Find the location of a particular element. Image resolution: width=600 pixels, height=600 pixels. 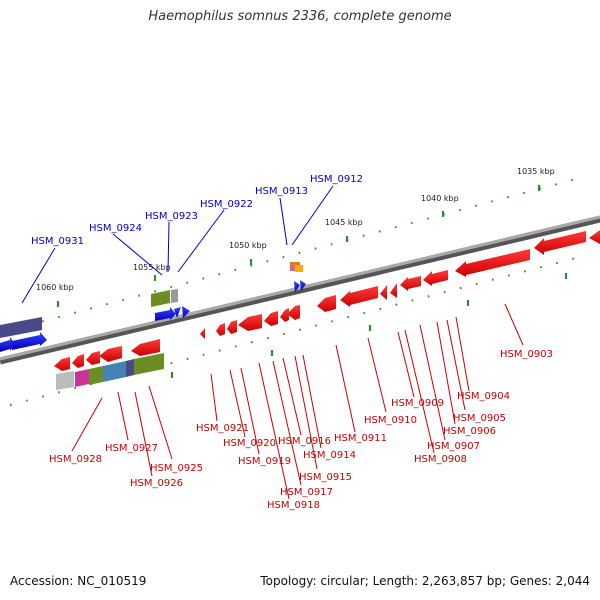

scale-label: 1055 kbp is located at coordinates (152, 267).